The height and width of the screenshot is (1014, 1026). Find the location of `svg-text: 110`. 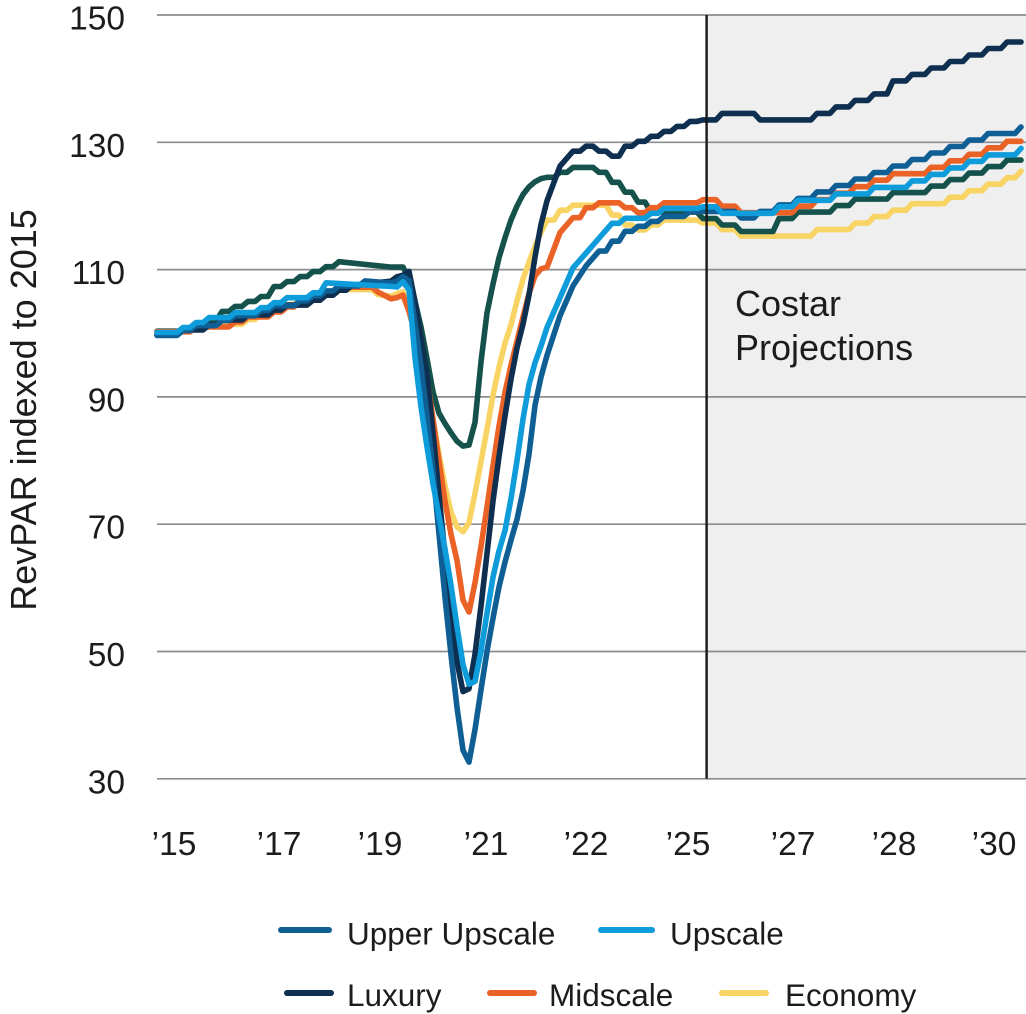

svg-text: 110 is located at coordinates (98, 273).